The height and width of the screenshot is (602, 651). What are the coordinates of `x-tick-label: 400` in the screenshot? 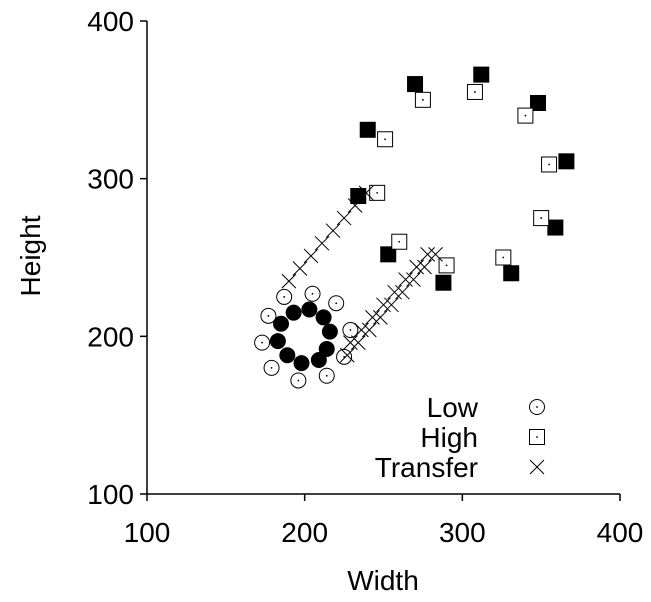 It's located at (620, 532).